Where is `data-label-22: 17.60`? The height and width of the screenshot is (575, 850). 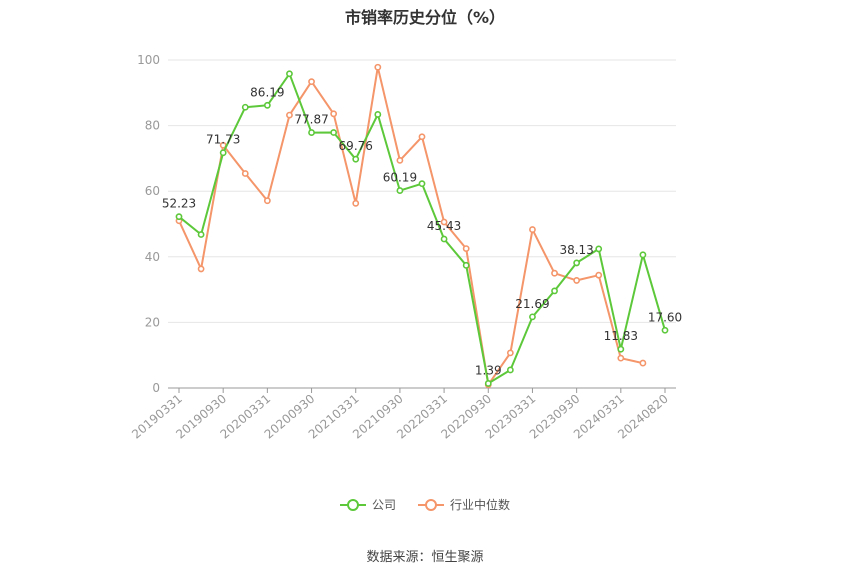 data-label-22: 17.60 is located at coordinates (665, 317).